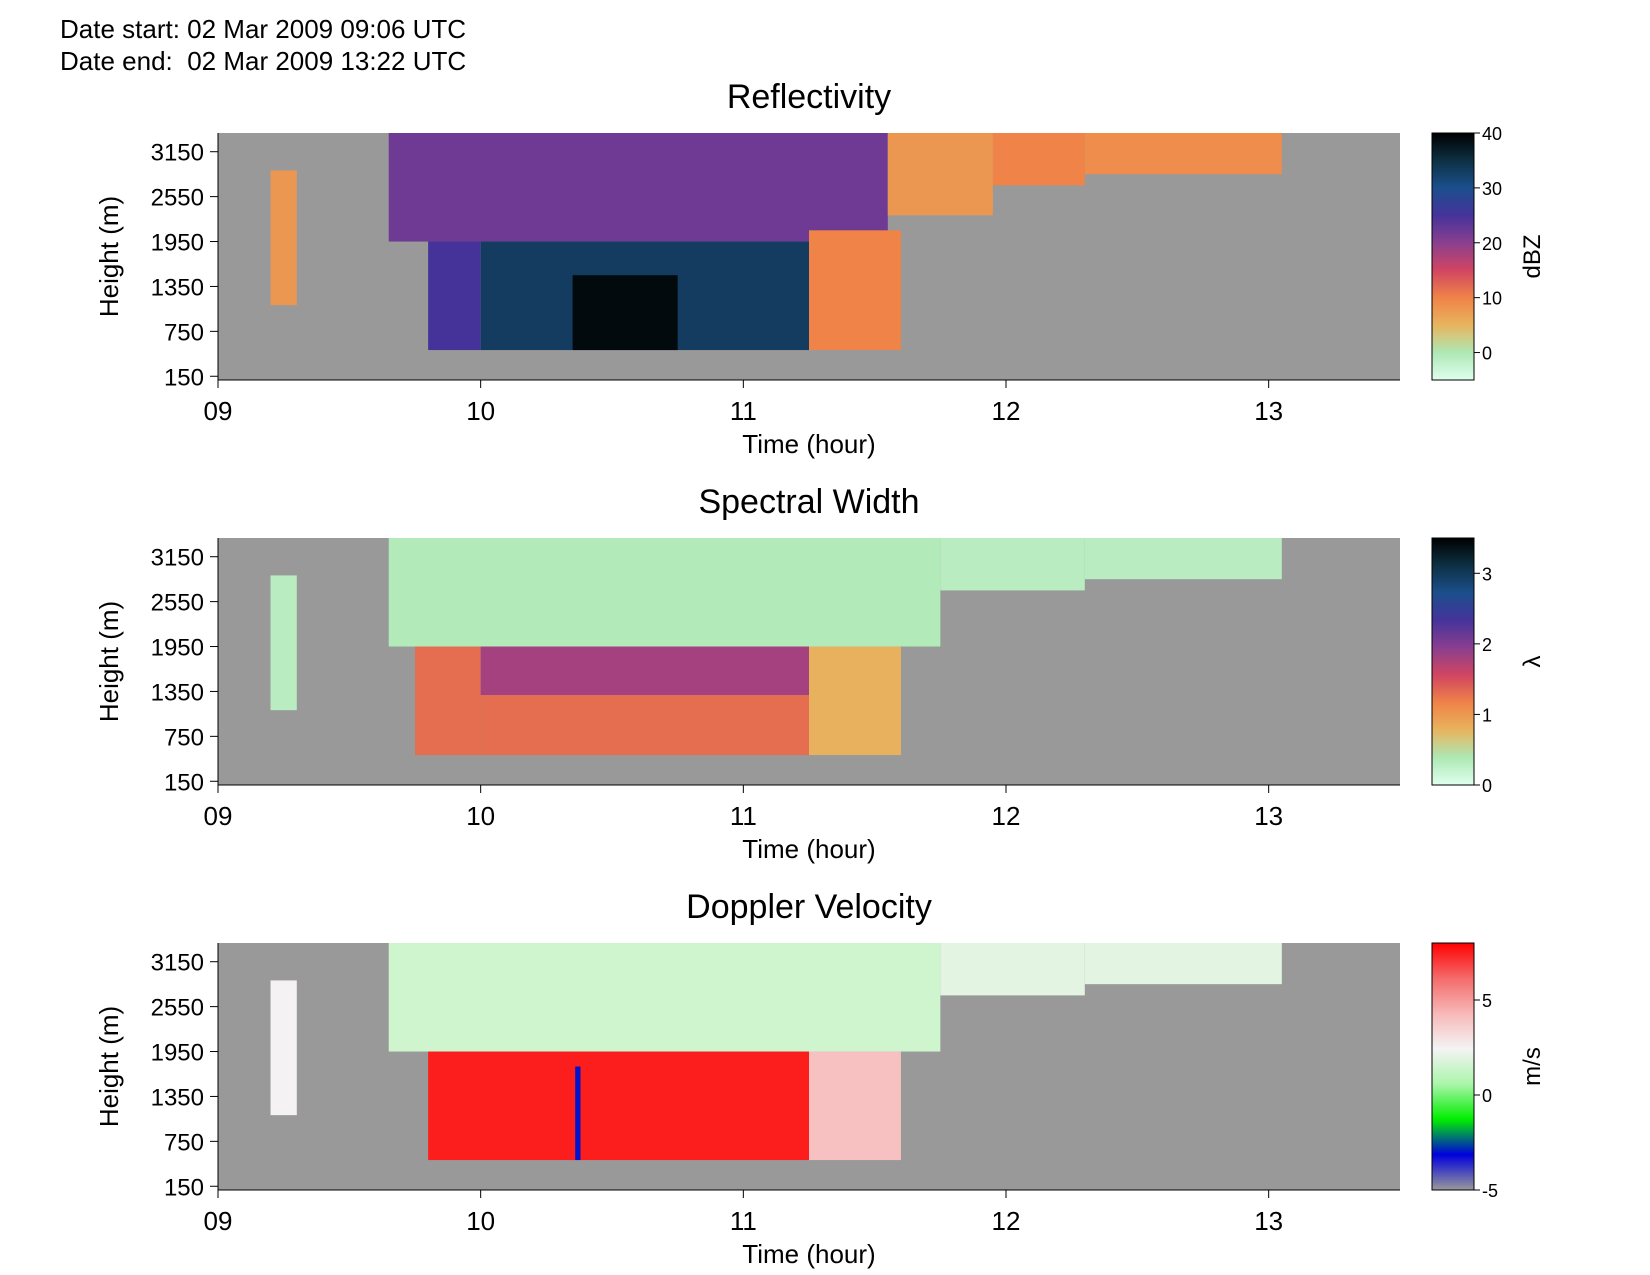 This screenshot has width=1650, height=1275. I want to click on colorbar-tick-label: 2, so click(1487, 645).